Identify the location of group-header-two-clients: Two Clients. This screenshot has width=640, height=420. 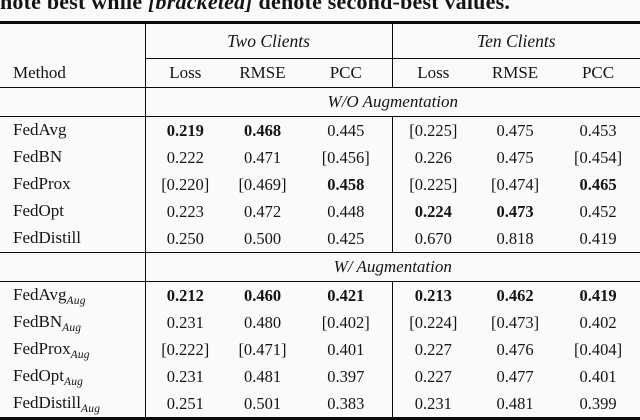
(268, 40).